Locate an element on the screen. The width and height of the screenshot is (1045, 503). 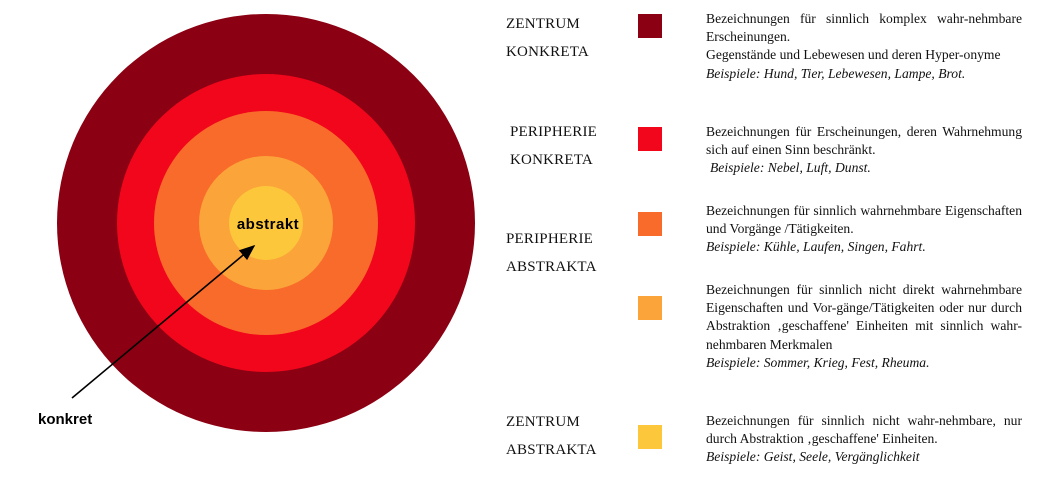
examples-text: Beispiele: Nebel, Luft, Dunst. is located at coordinates (790, 168).